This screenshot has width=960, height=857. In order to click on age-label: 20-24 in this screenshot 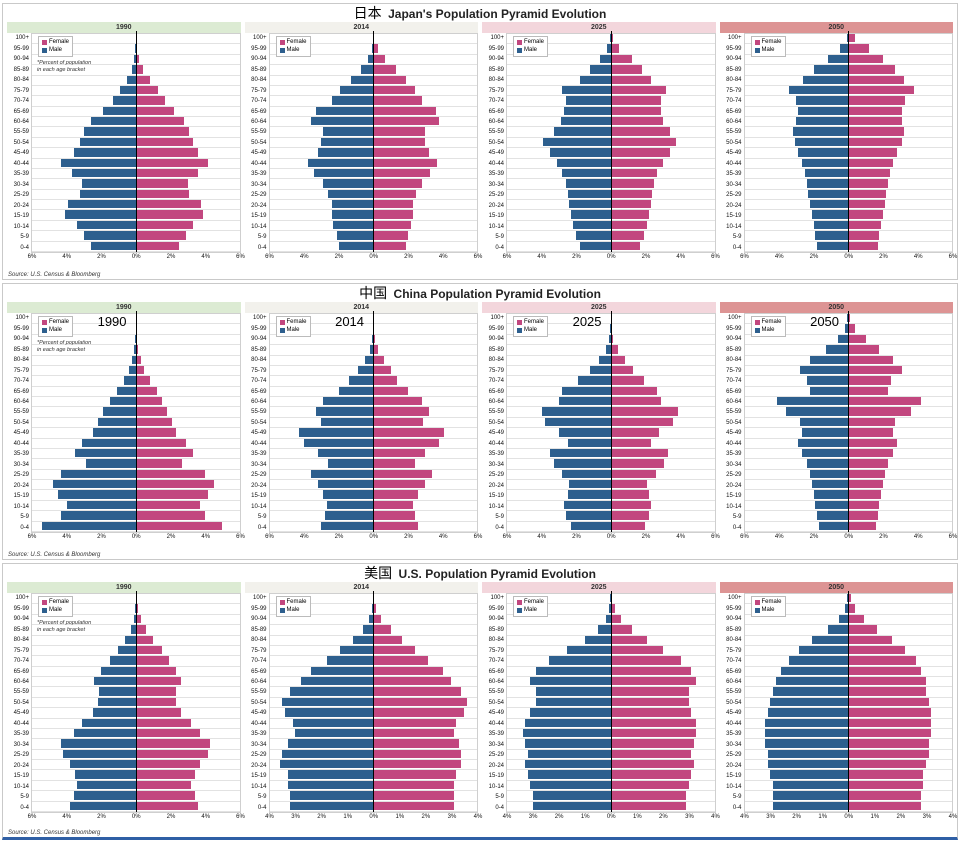, I will do `click(259, 205)`.